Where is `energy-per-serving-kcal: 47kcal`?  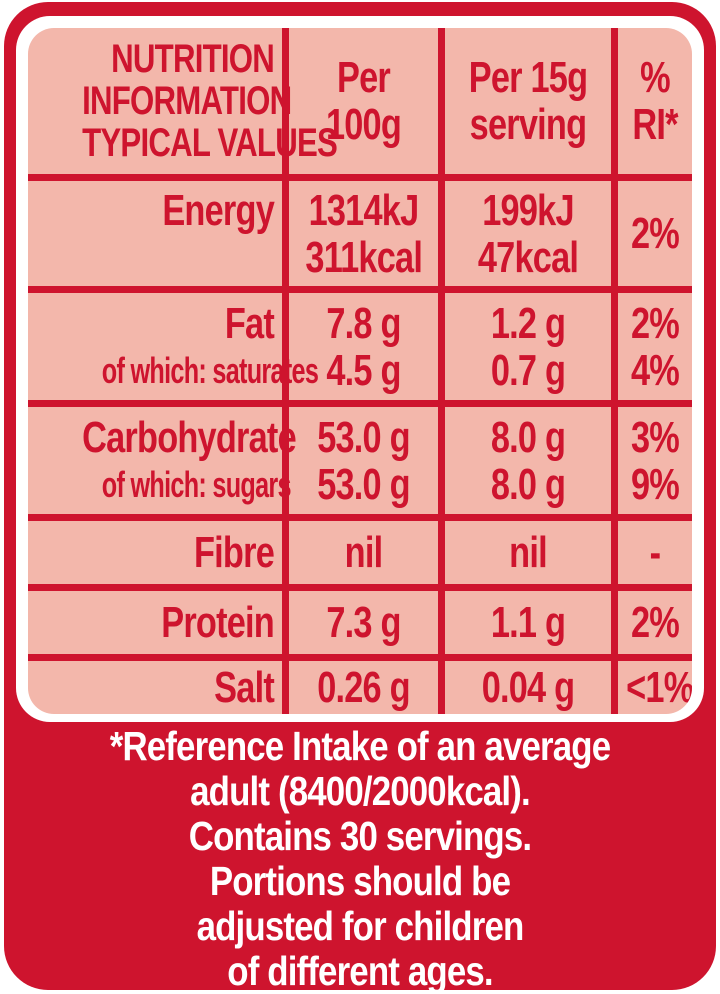
energy-per-serving-kcal: 47kcal is located at coordinates (528, 257).